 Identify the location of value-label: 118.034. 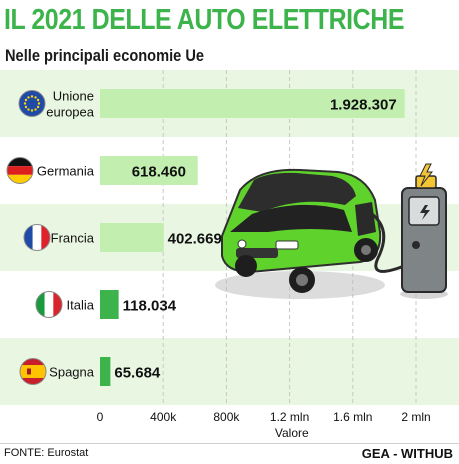
(150, 306).